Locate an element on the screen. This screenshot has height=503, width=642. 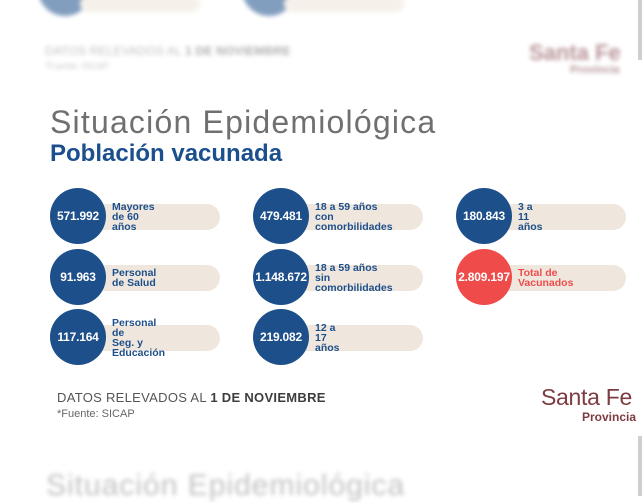
stat-label-total: Total de Vacunados is located at coordinates (546, 278).